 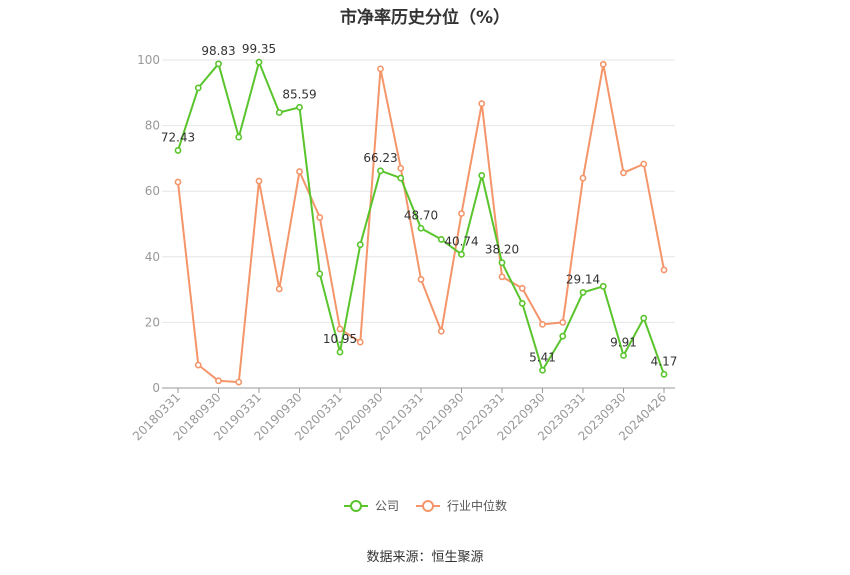 I want to click on legend-company-label: 公司, so click(x=386, y=506).